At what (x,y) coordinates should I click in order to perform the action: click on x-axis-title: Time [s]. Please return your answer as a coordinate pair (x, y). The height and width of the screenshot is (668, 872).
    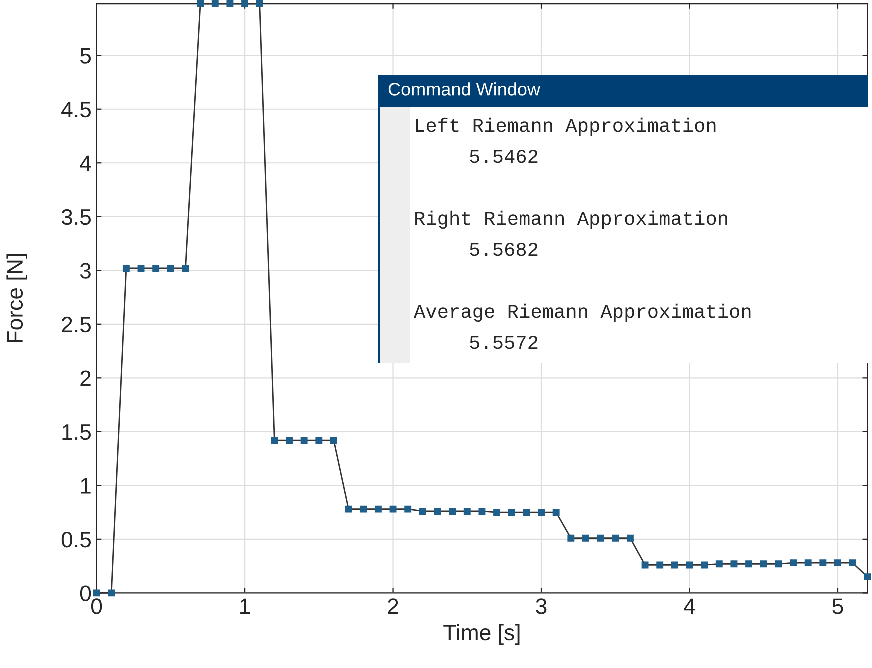
    Looking at the image, I should click on (482, 635).